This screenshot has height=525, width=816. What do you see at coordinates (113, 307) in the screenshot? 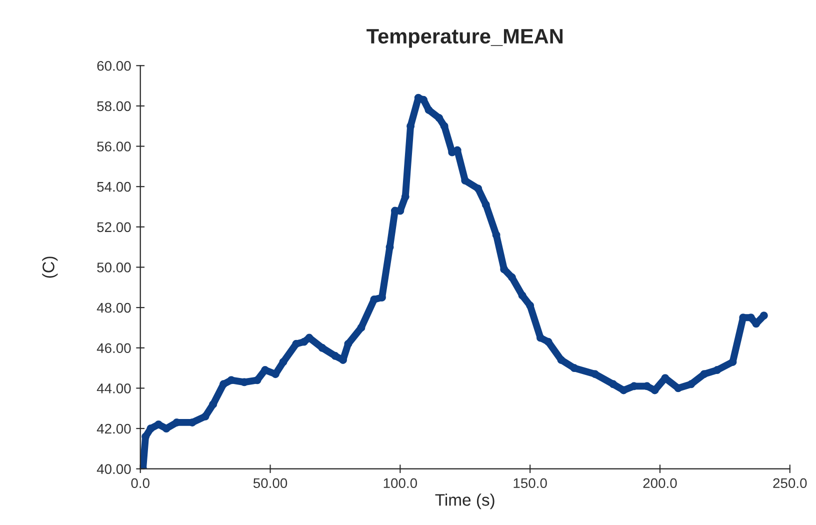
I see `y-tick-label: 48.00` at bounding box center [113, 307].